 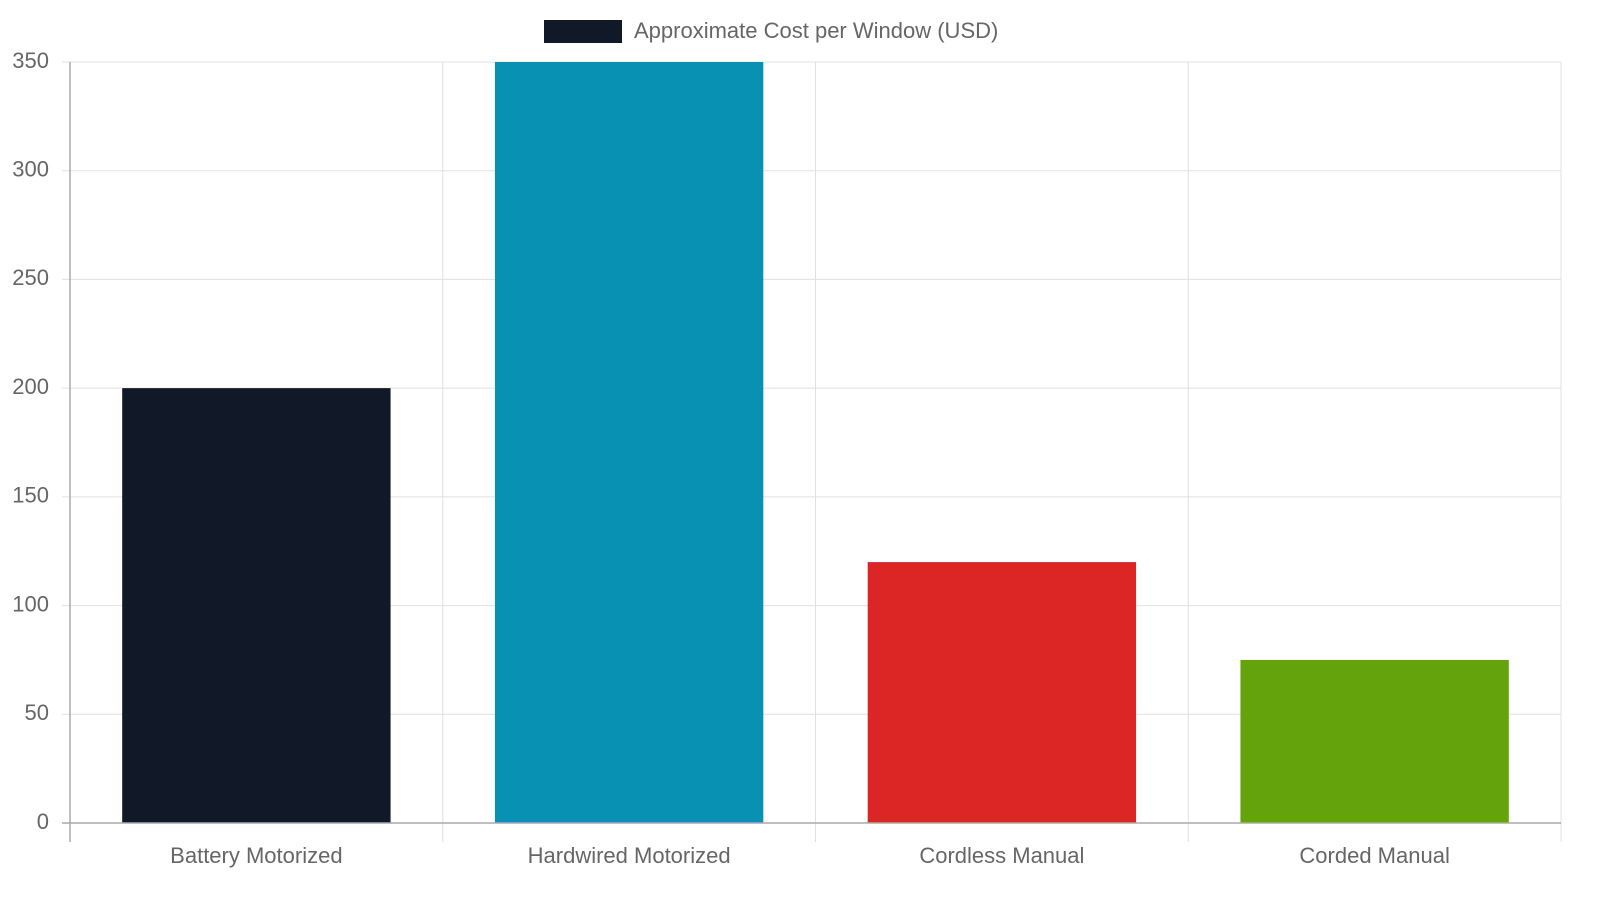 I want to click on x-tick-label: Battery Motorized, so click(x=256, y=855).